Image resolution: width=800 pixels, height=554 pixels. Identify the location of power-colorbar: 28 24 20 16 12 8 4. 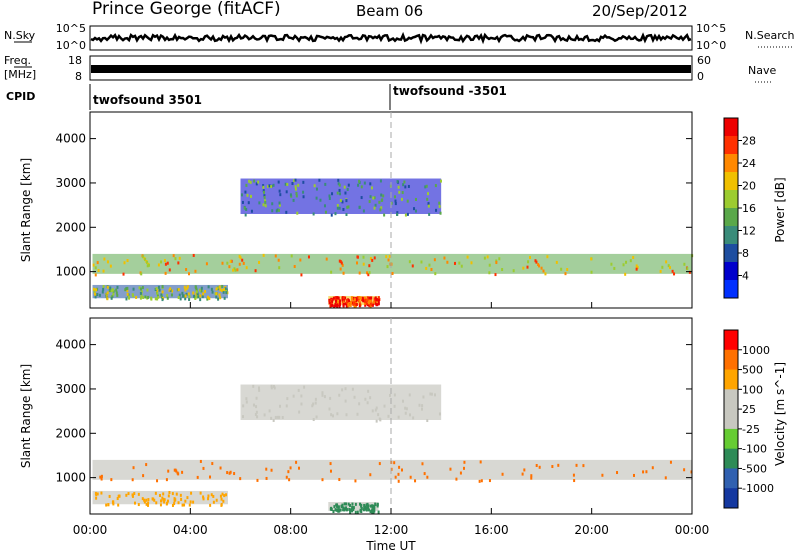
(739, 208).